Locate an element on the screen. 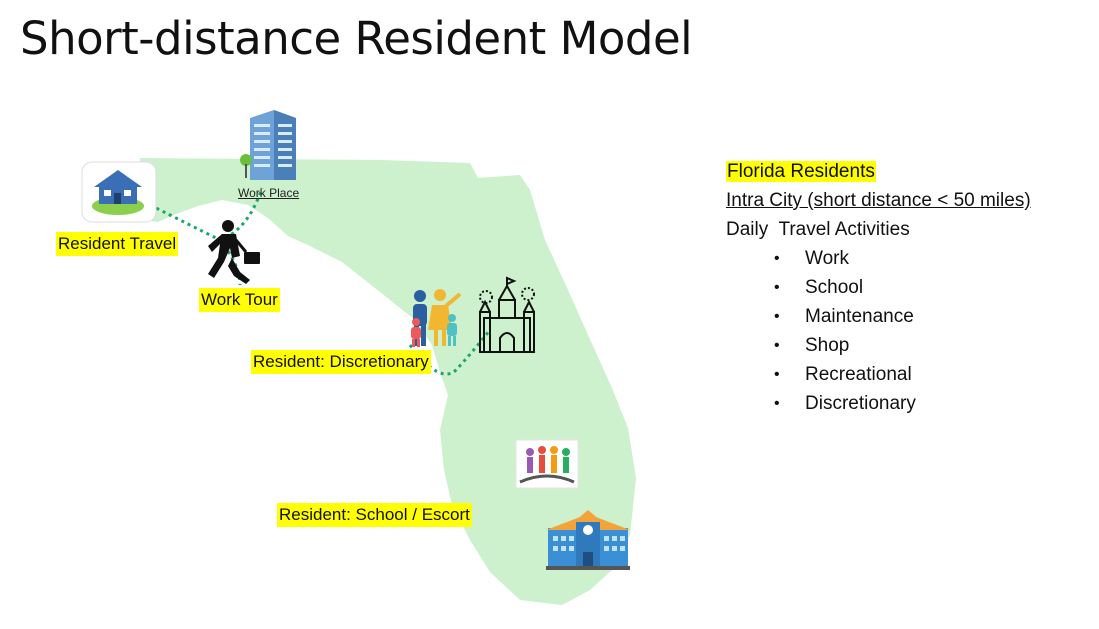 This screenshot has height=629, width=1099. slide-title: Short-distance Resident Model is located at coordinates (356, 38).